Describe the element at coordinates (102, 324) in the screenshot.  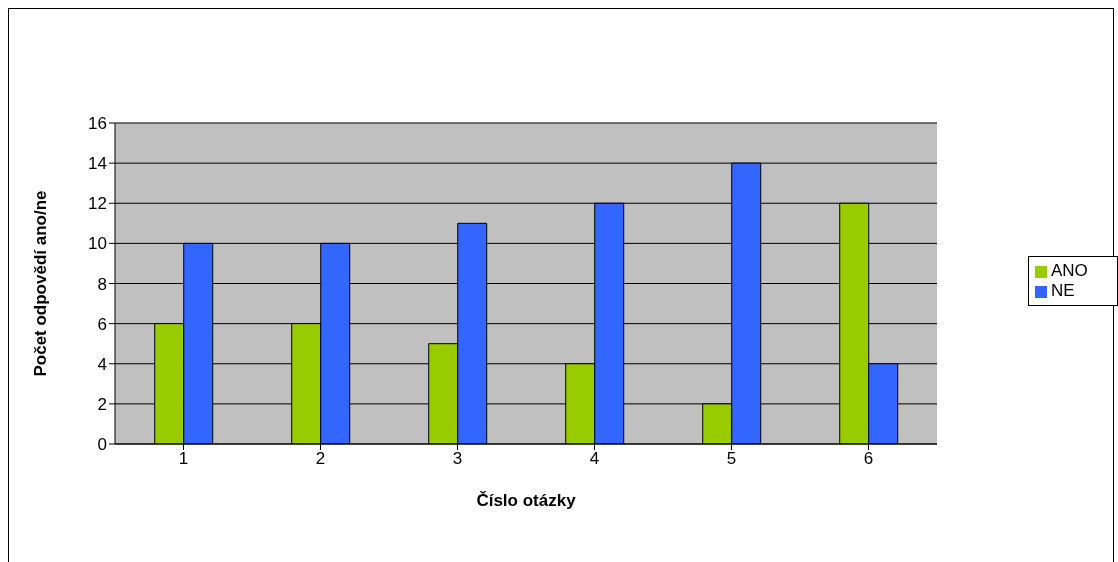
I see `y-tick-label: 6` at that location.